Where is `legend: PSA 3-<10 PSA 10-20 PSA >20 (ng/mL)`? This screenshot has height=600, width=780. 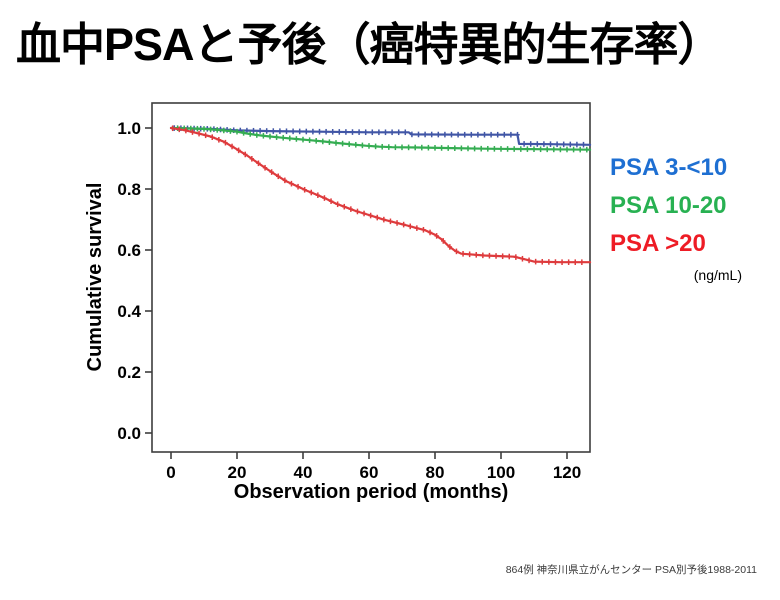 legend: PSA 3-<10 PSA 10-20 PSA >20 (ng/mL) is located at coordinates (690, 216).